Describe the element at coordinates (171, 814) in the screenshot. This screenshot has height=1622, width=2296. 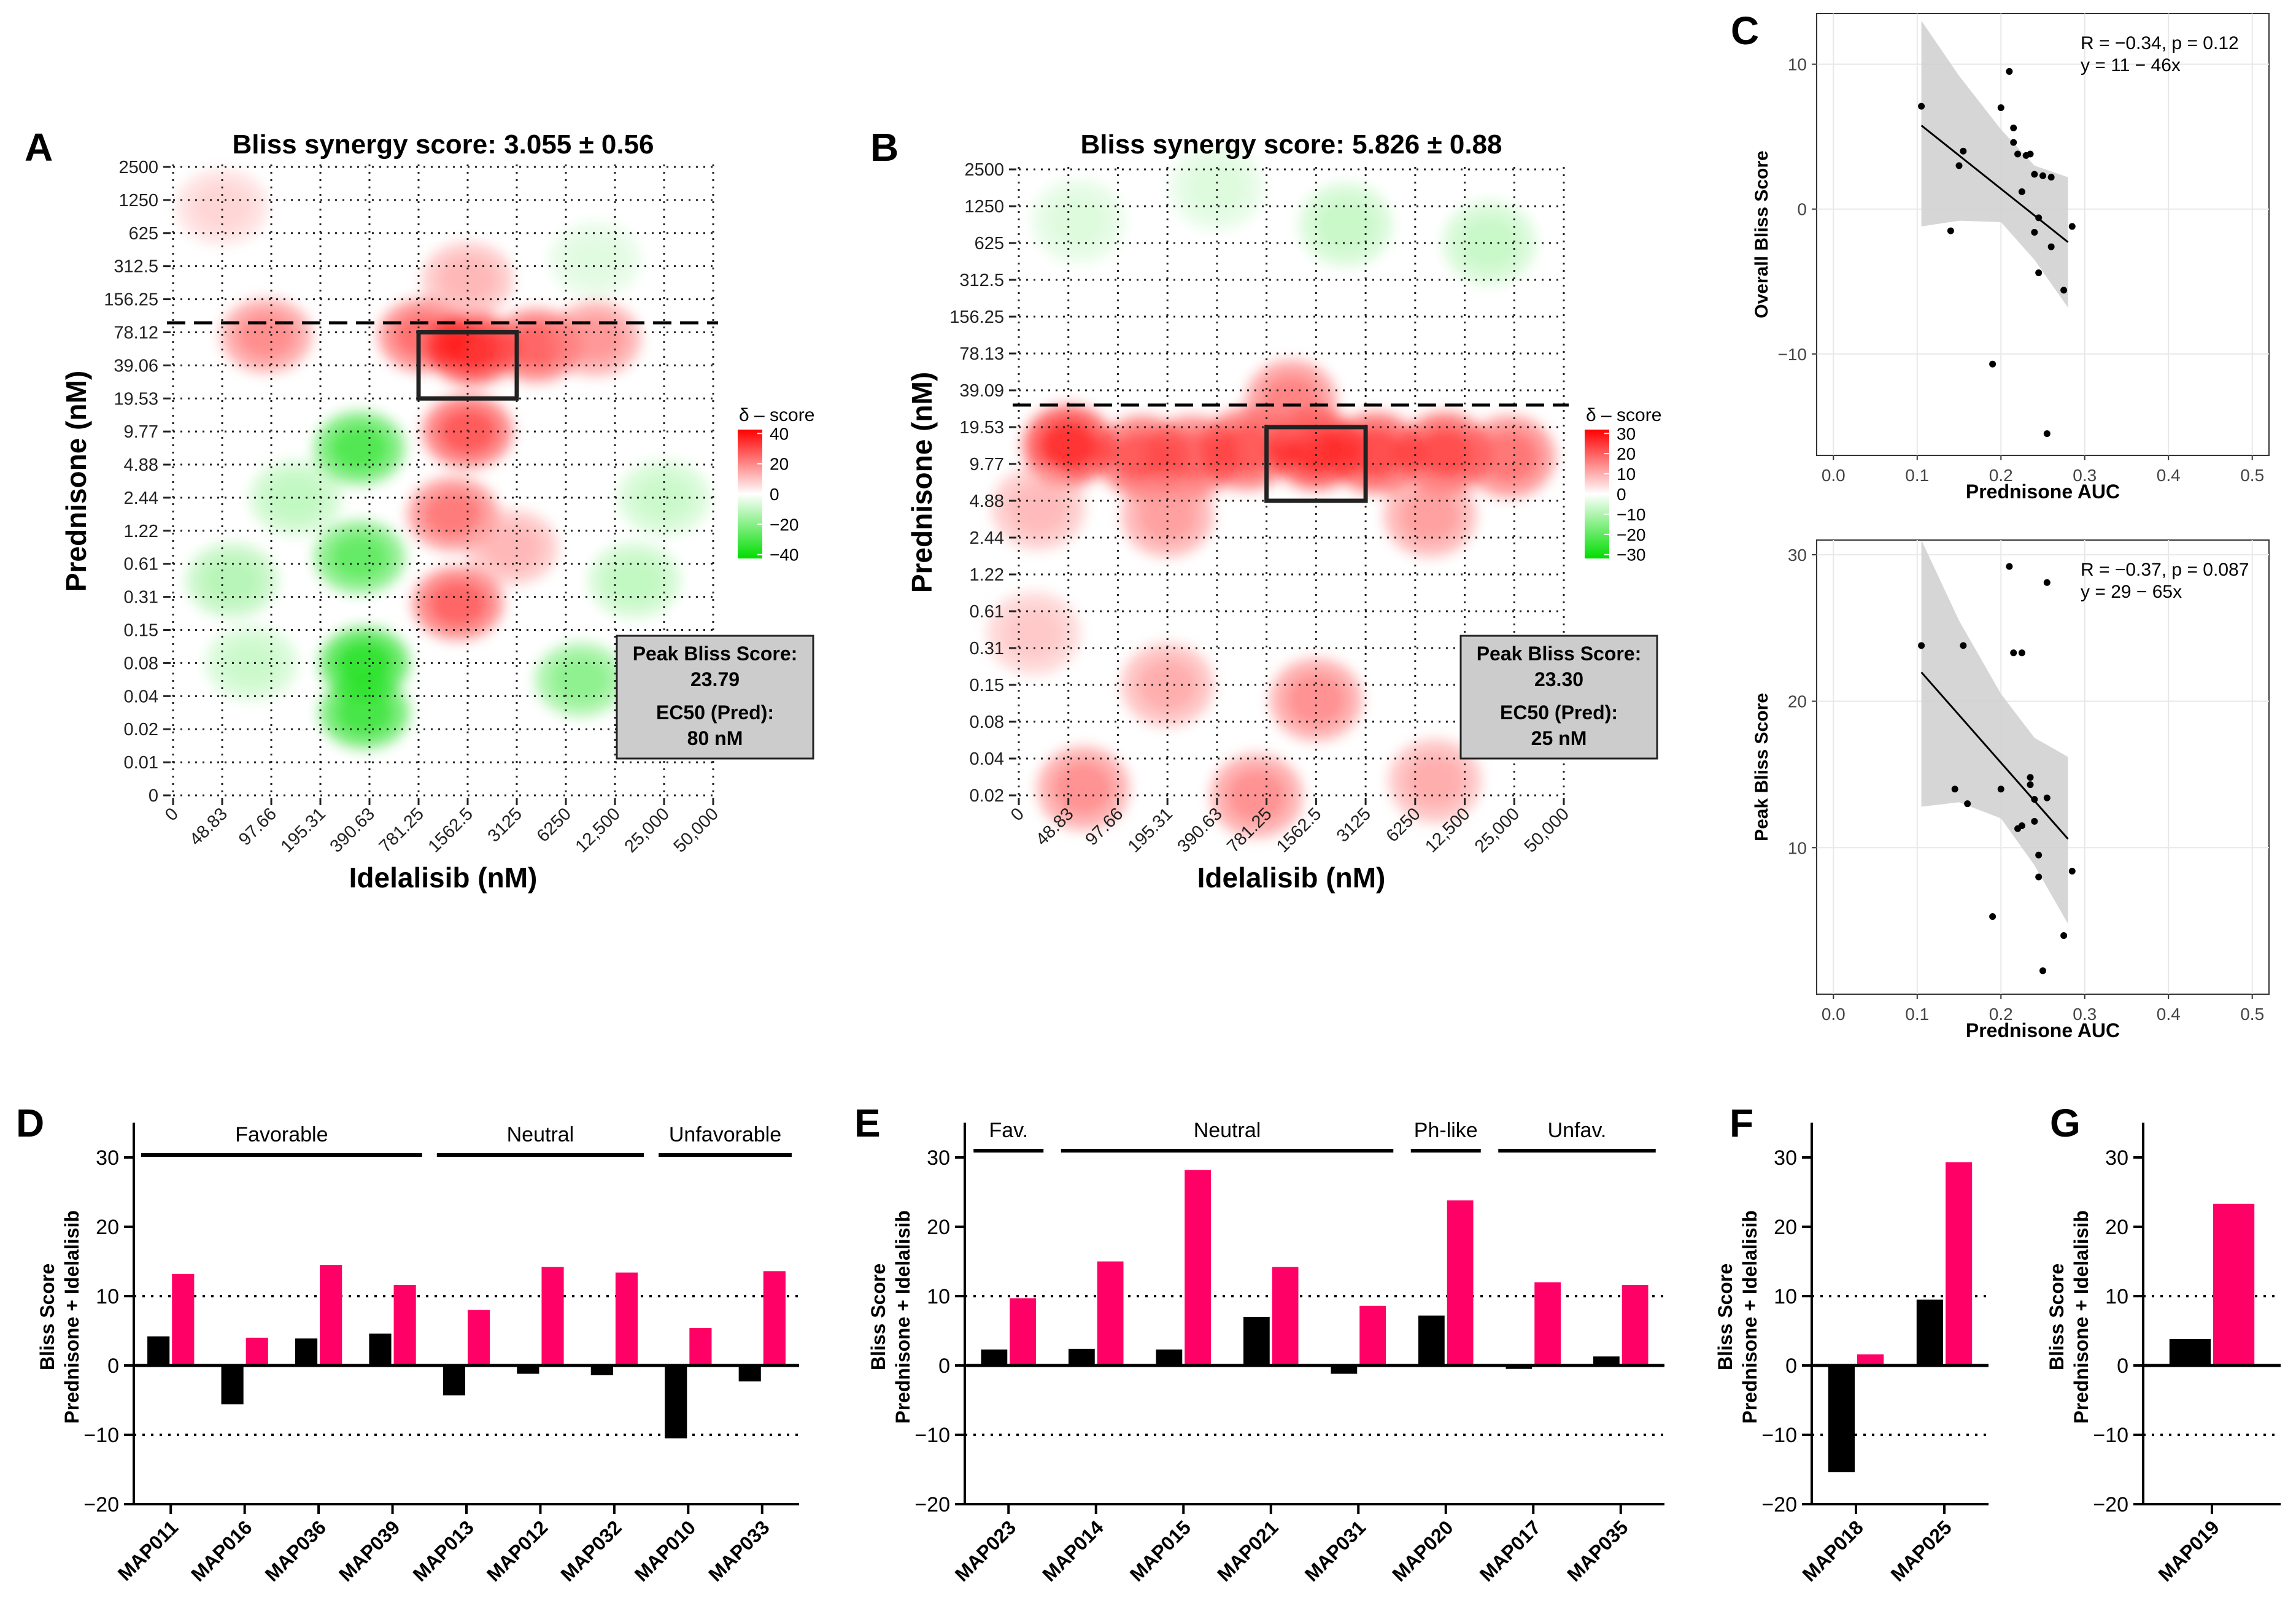
I see `x-tick-label: 0` at that location.